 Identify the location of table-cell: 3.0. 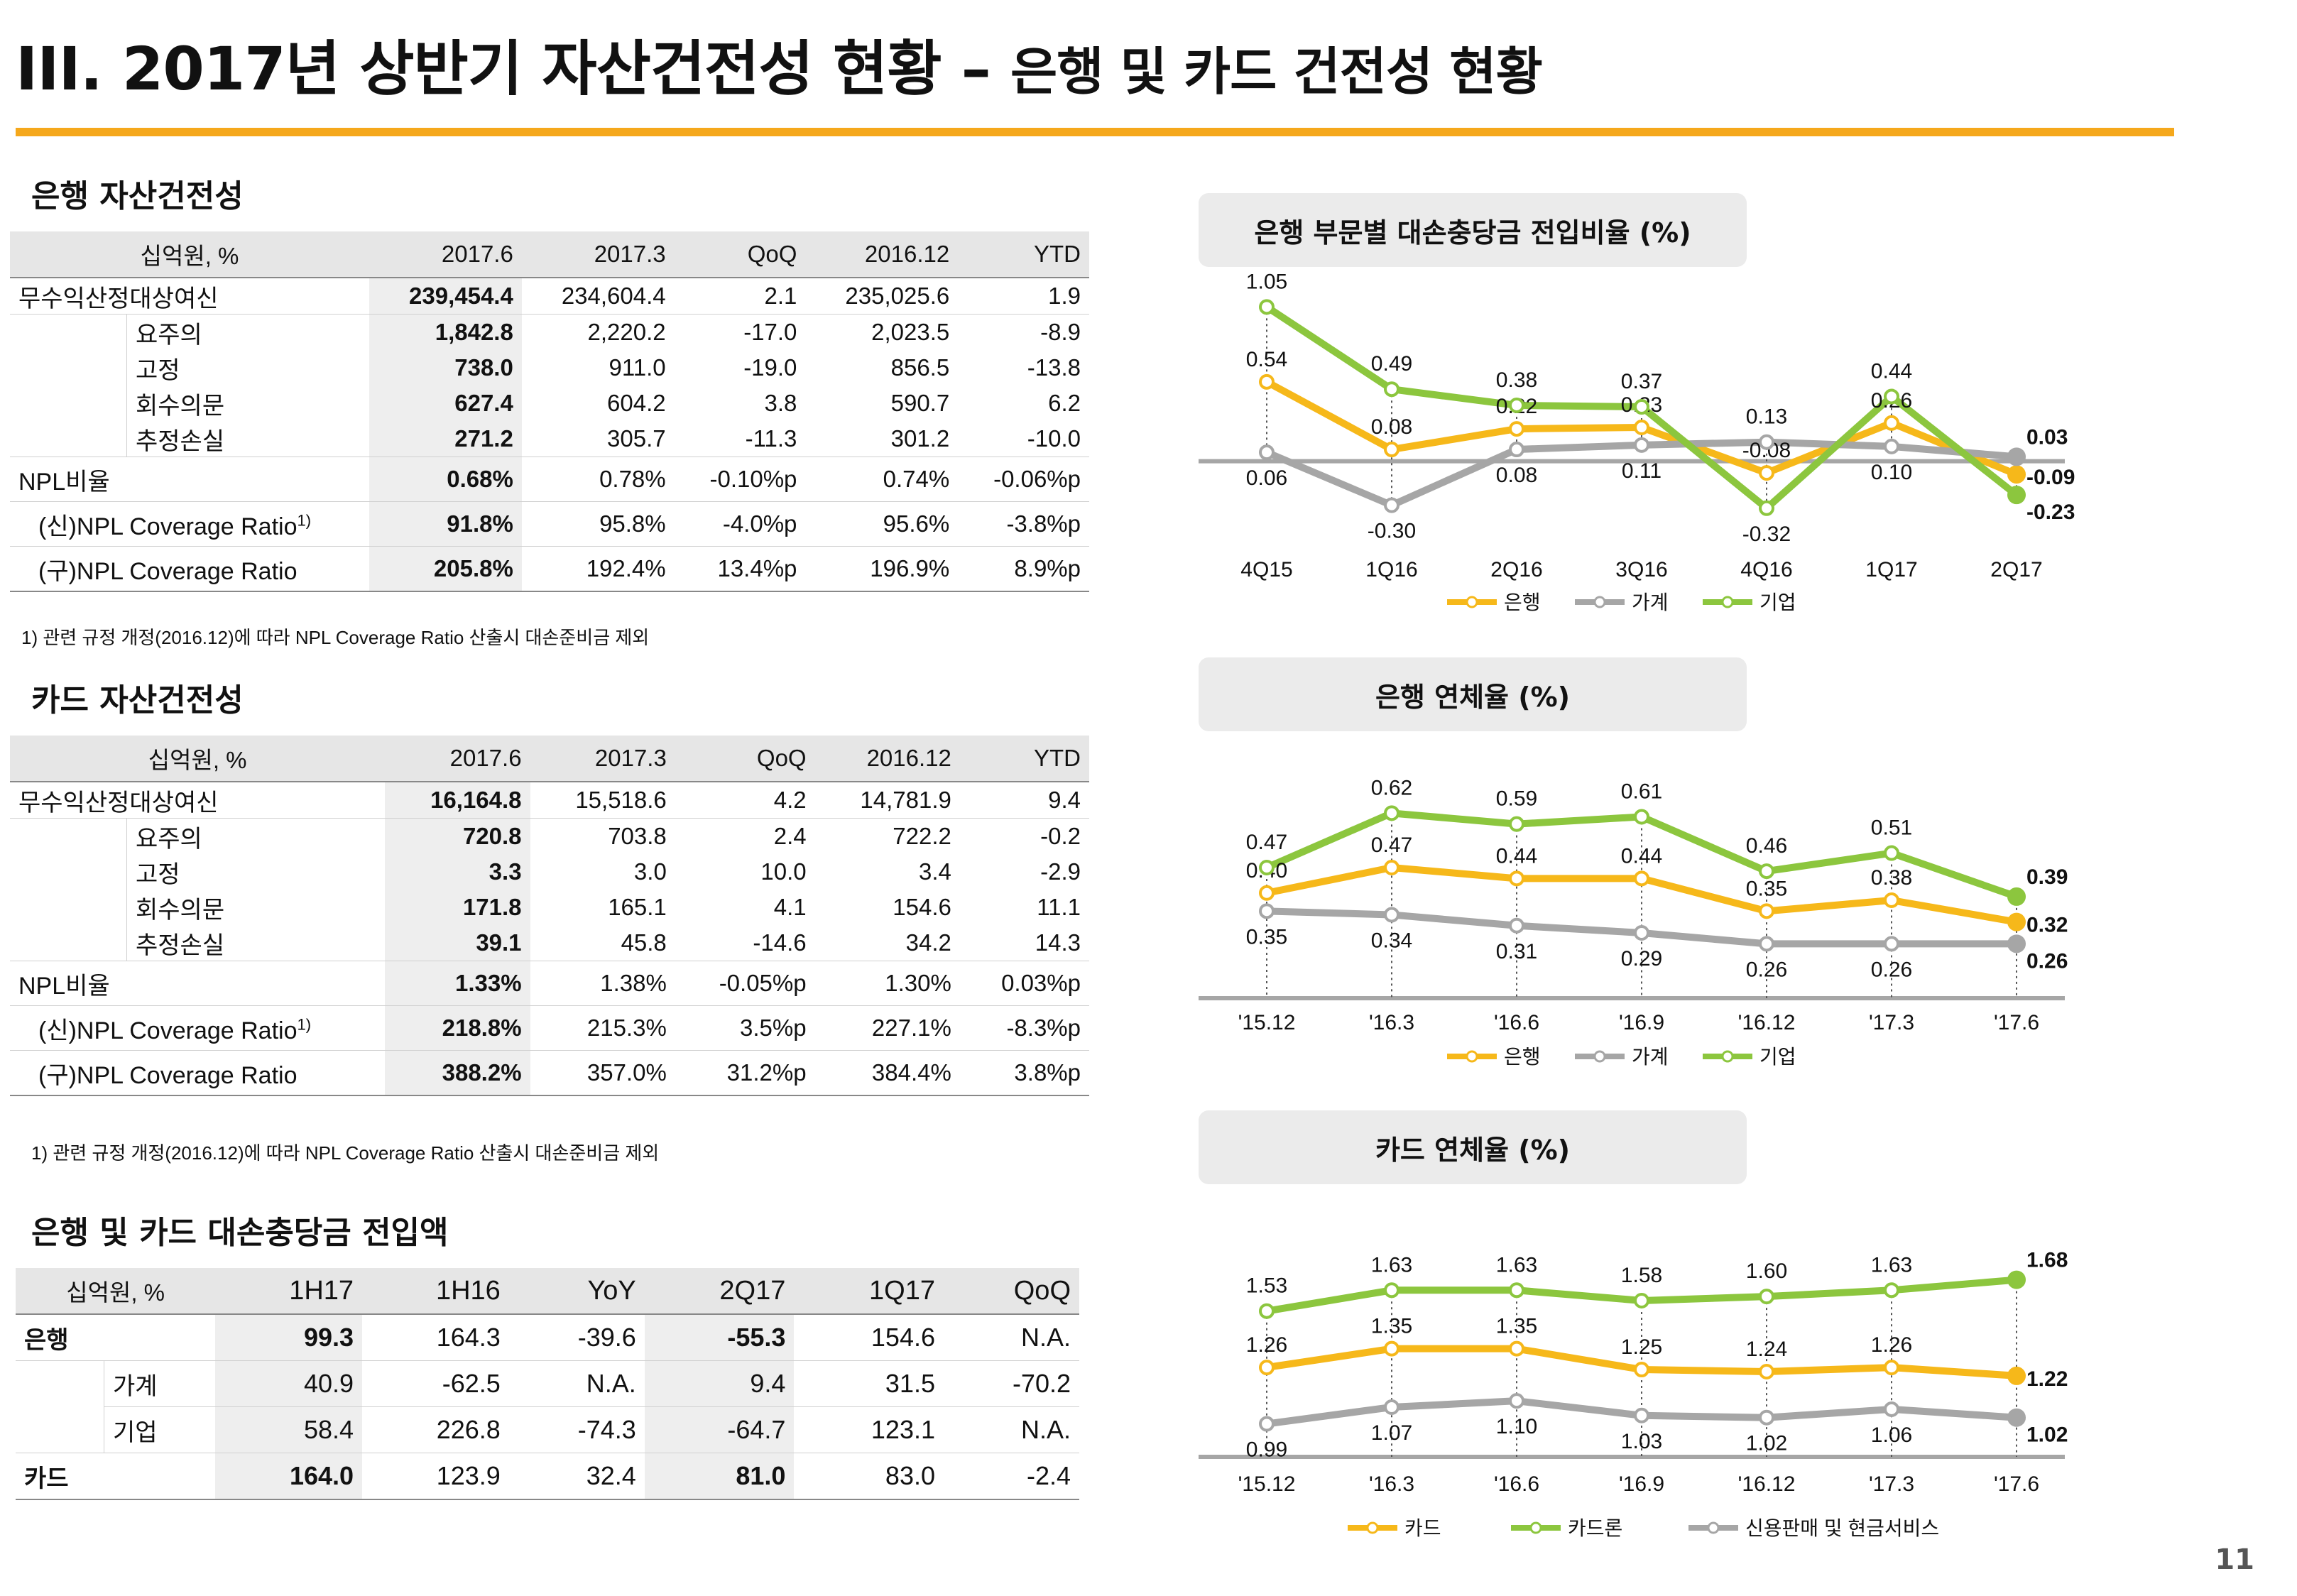
(650, 871).